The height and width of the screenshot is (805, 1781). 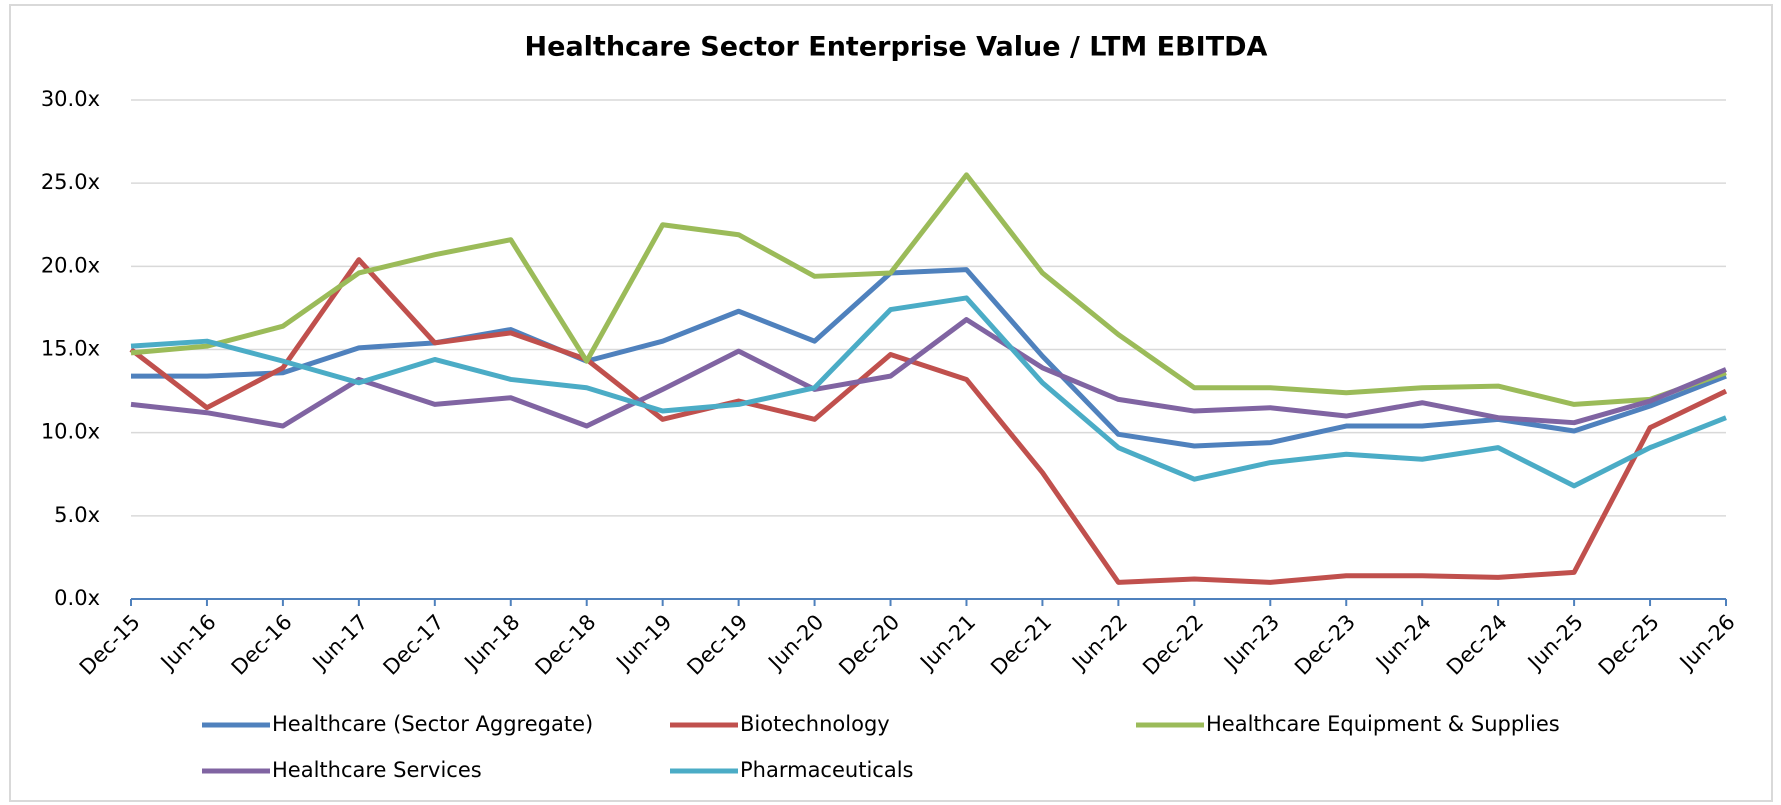 I want to click on legend-label: Healthcare (Sector Aggregate), so click(x=432, y=724).